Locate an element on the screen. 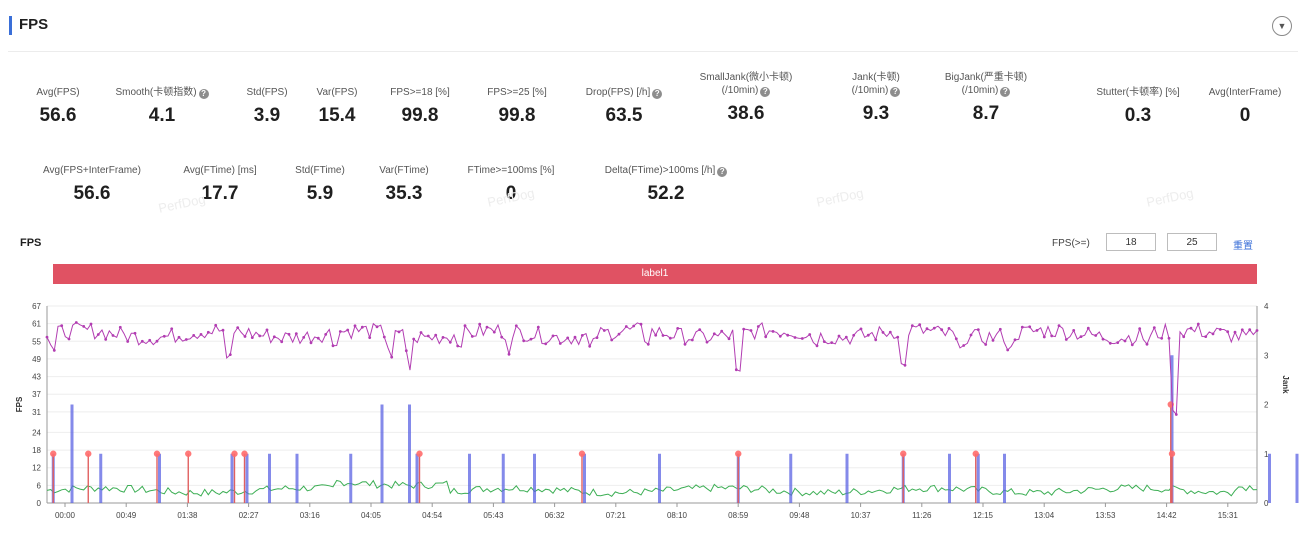  metric-metrics_row1-1: Smooth(卡顿指数)? 4.1 is located at coordinates (162, 106).